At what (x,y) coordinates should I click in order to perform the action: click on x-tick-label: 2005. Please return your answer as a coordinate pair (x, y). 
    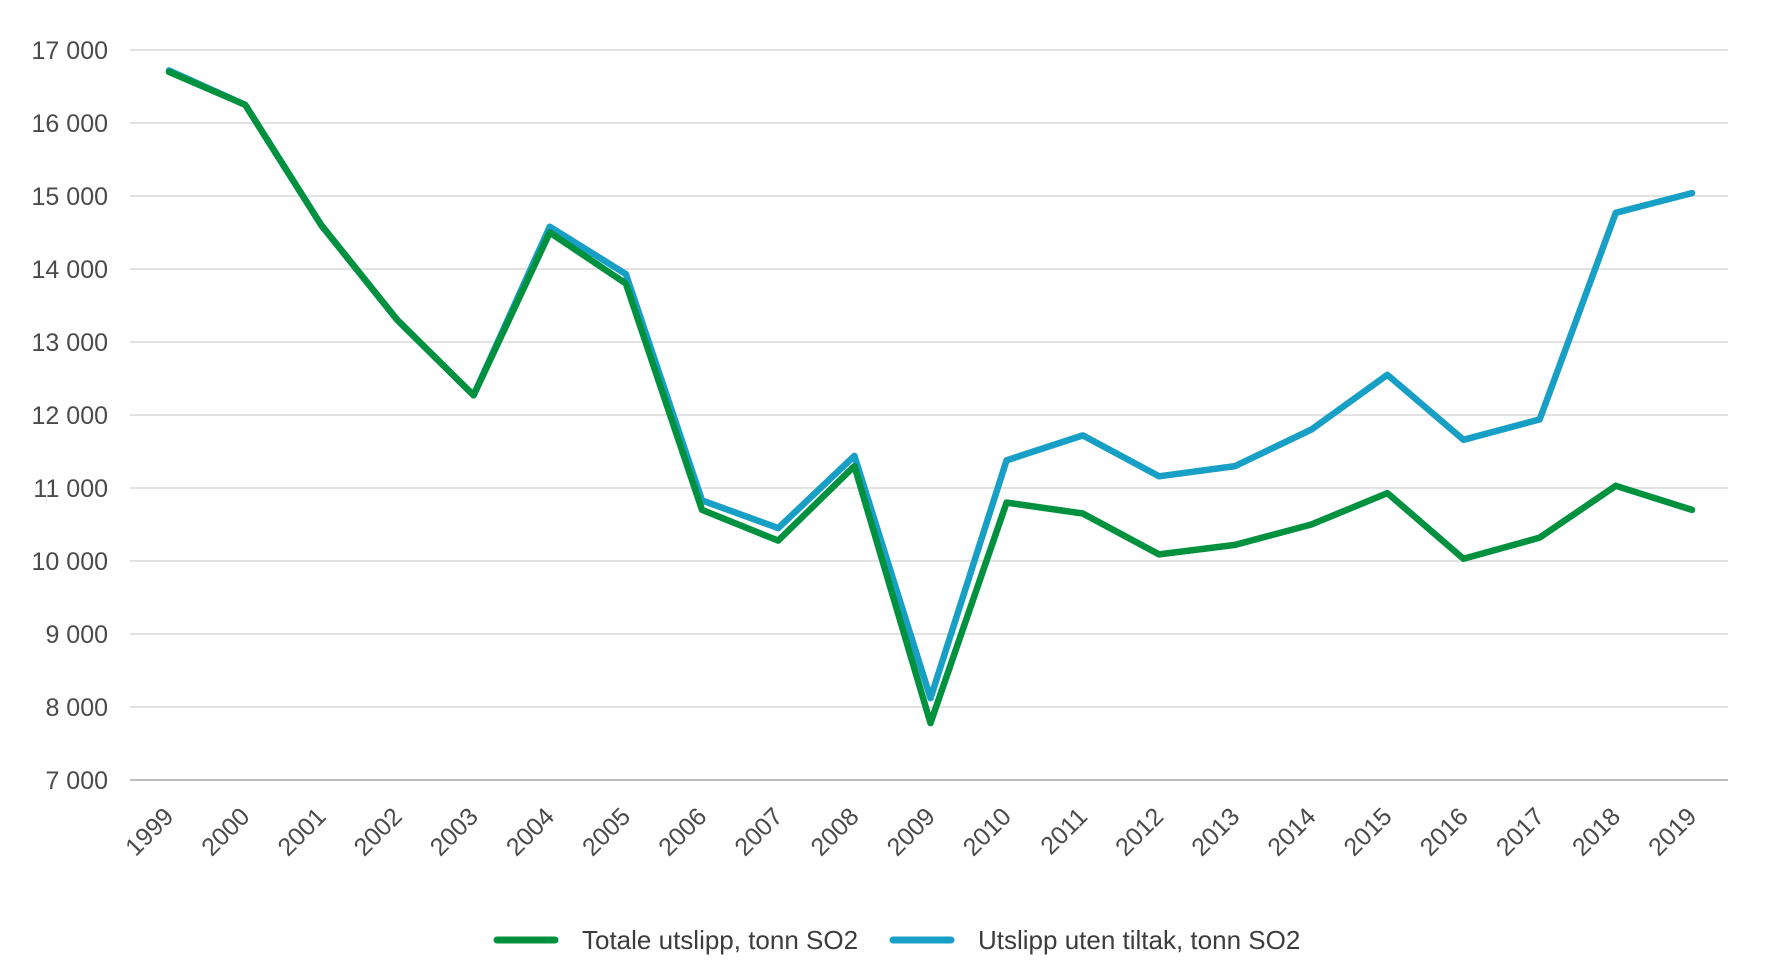
    Looking at the image, I should click on (606, 831).